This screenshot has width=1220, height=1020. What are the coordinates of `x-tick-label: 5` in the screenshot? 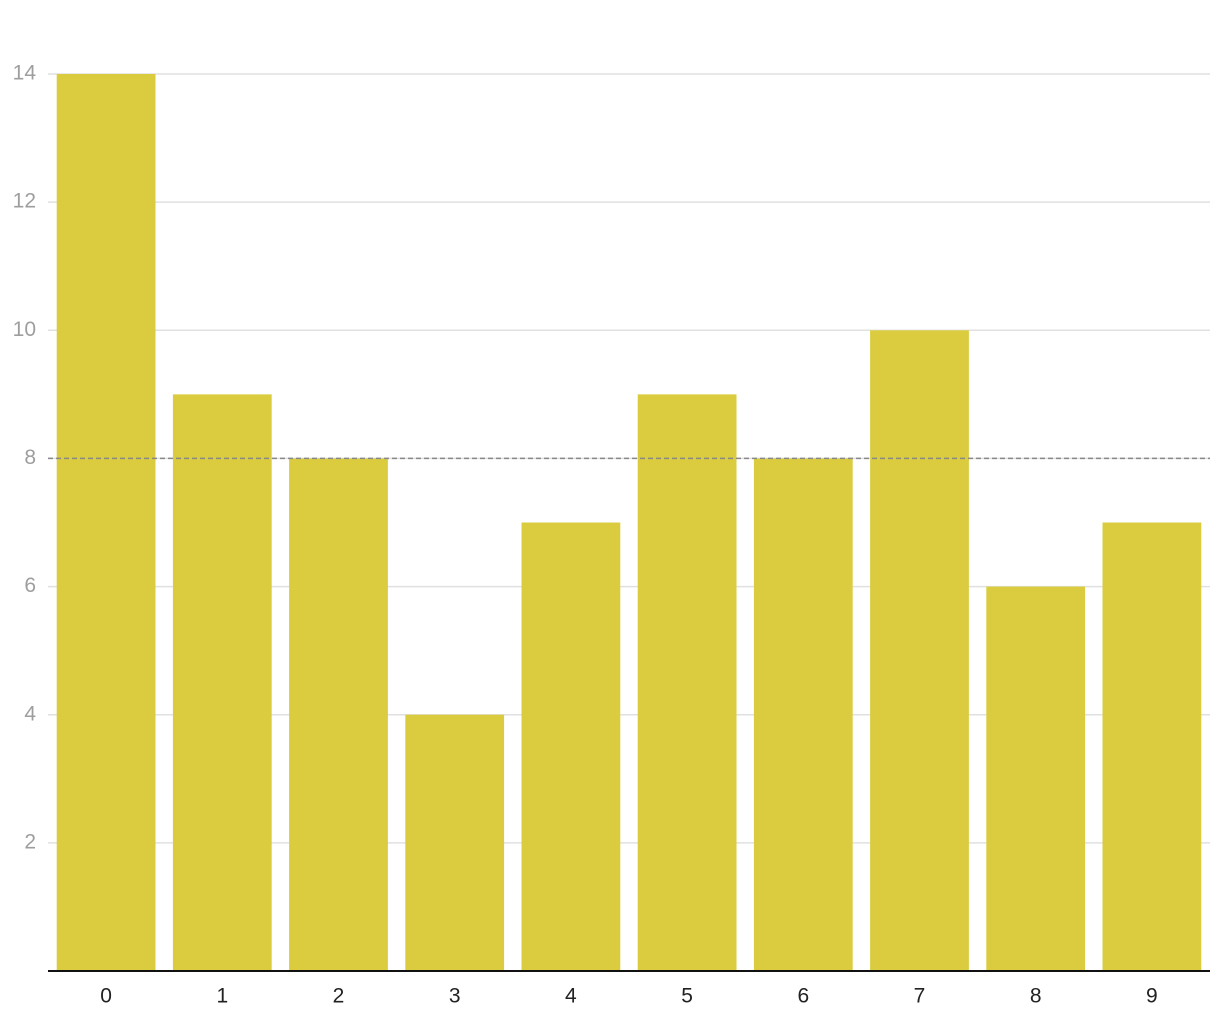 It's located at (687, 996).